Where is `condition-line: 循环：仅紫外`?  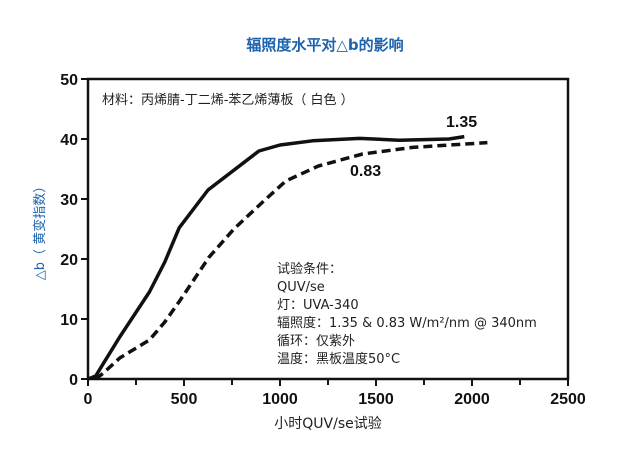 condition-line: 循环：仅紫外 is located at coordinates (316, 341).